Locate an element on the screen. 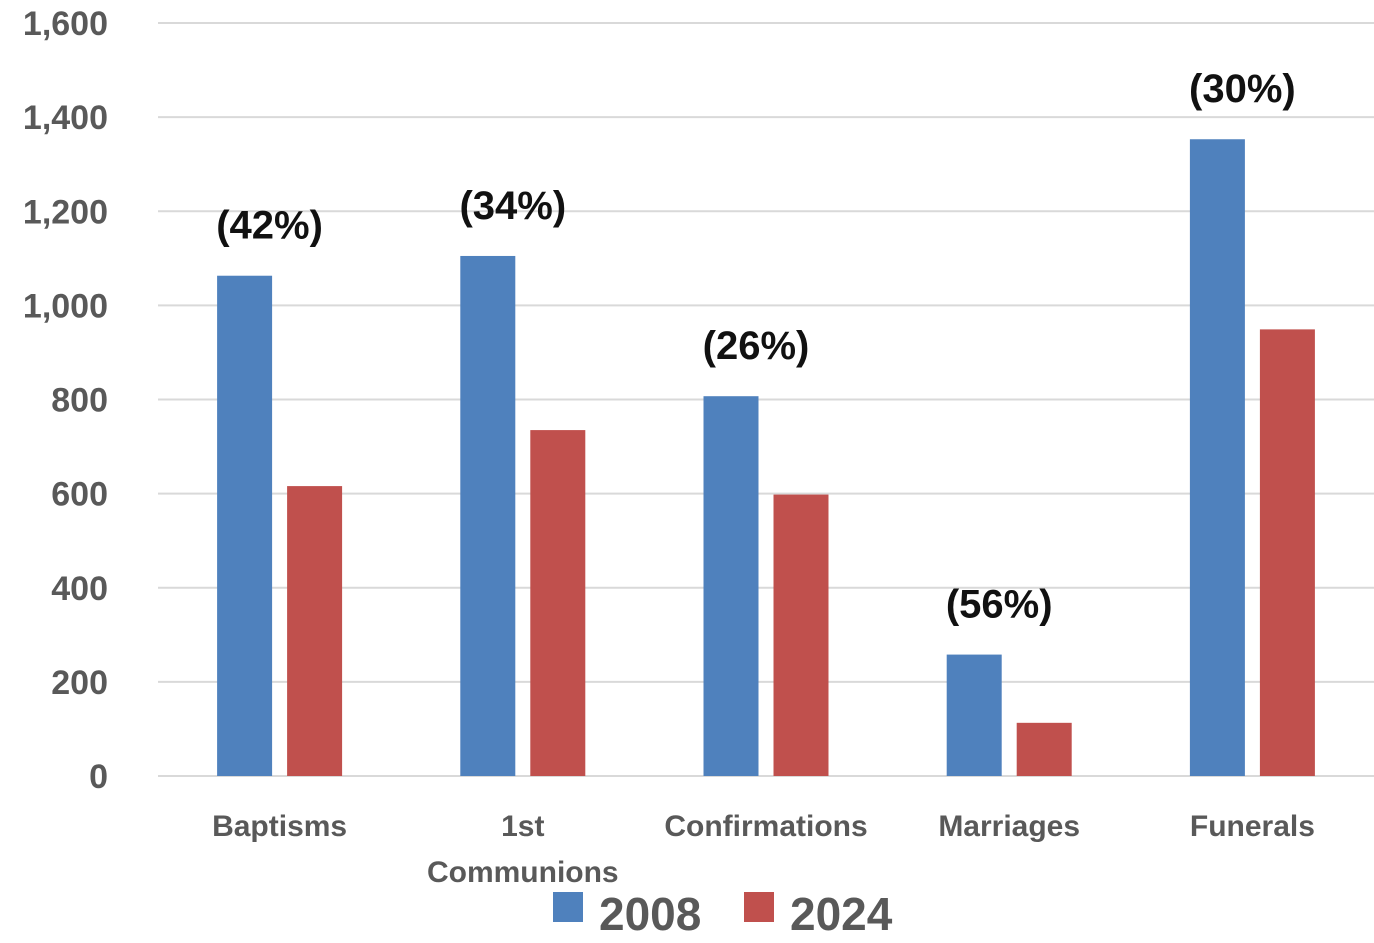 Image resolution: width=1374 pixels, height=943 pixels. percent-change-label: (26%) is located at coordinates (756, 346).